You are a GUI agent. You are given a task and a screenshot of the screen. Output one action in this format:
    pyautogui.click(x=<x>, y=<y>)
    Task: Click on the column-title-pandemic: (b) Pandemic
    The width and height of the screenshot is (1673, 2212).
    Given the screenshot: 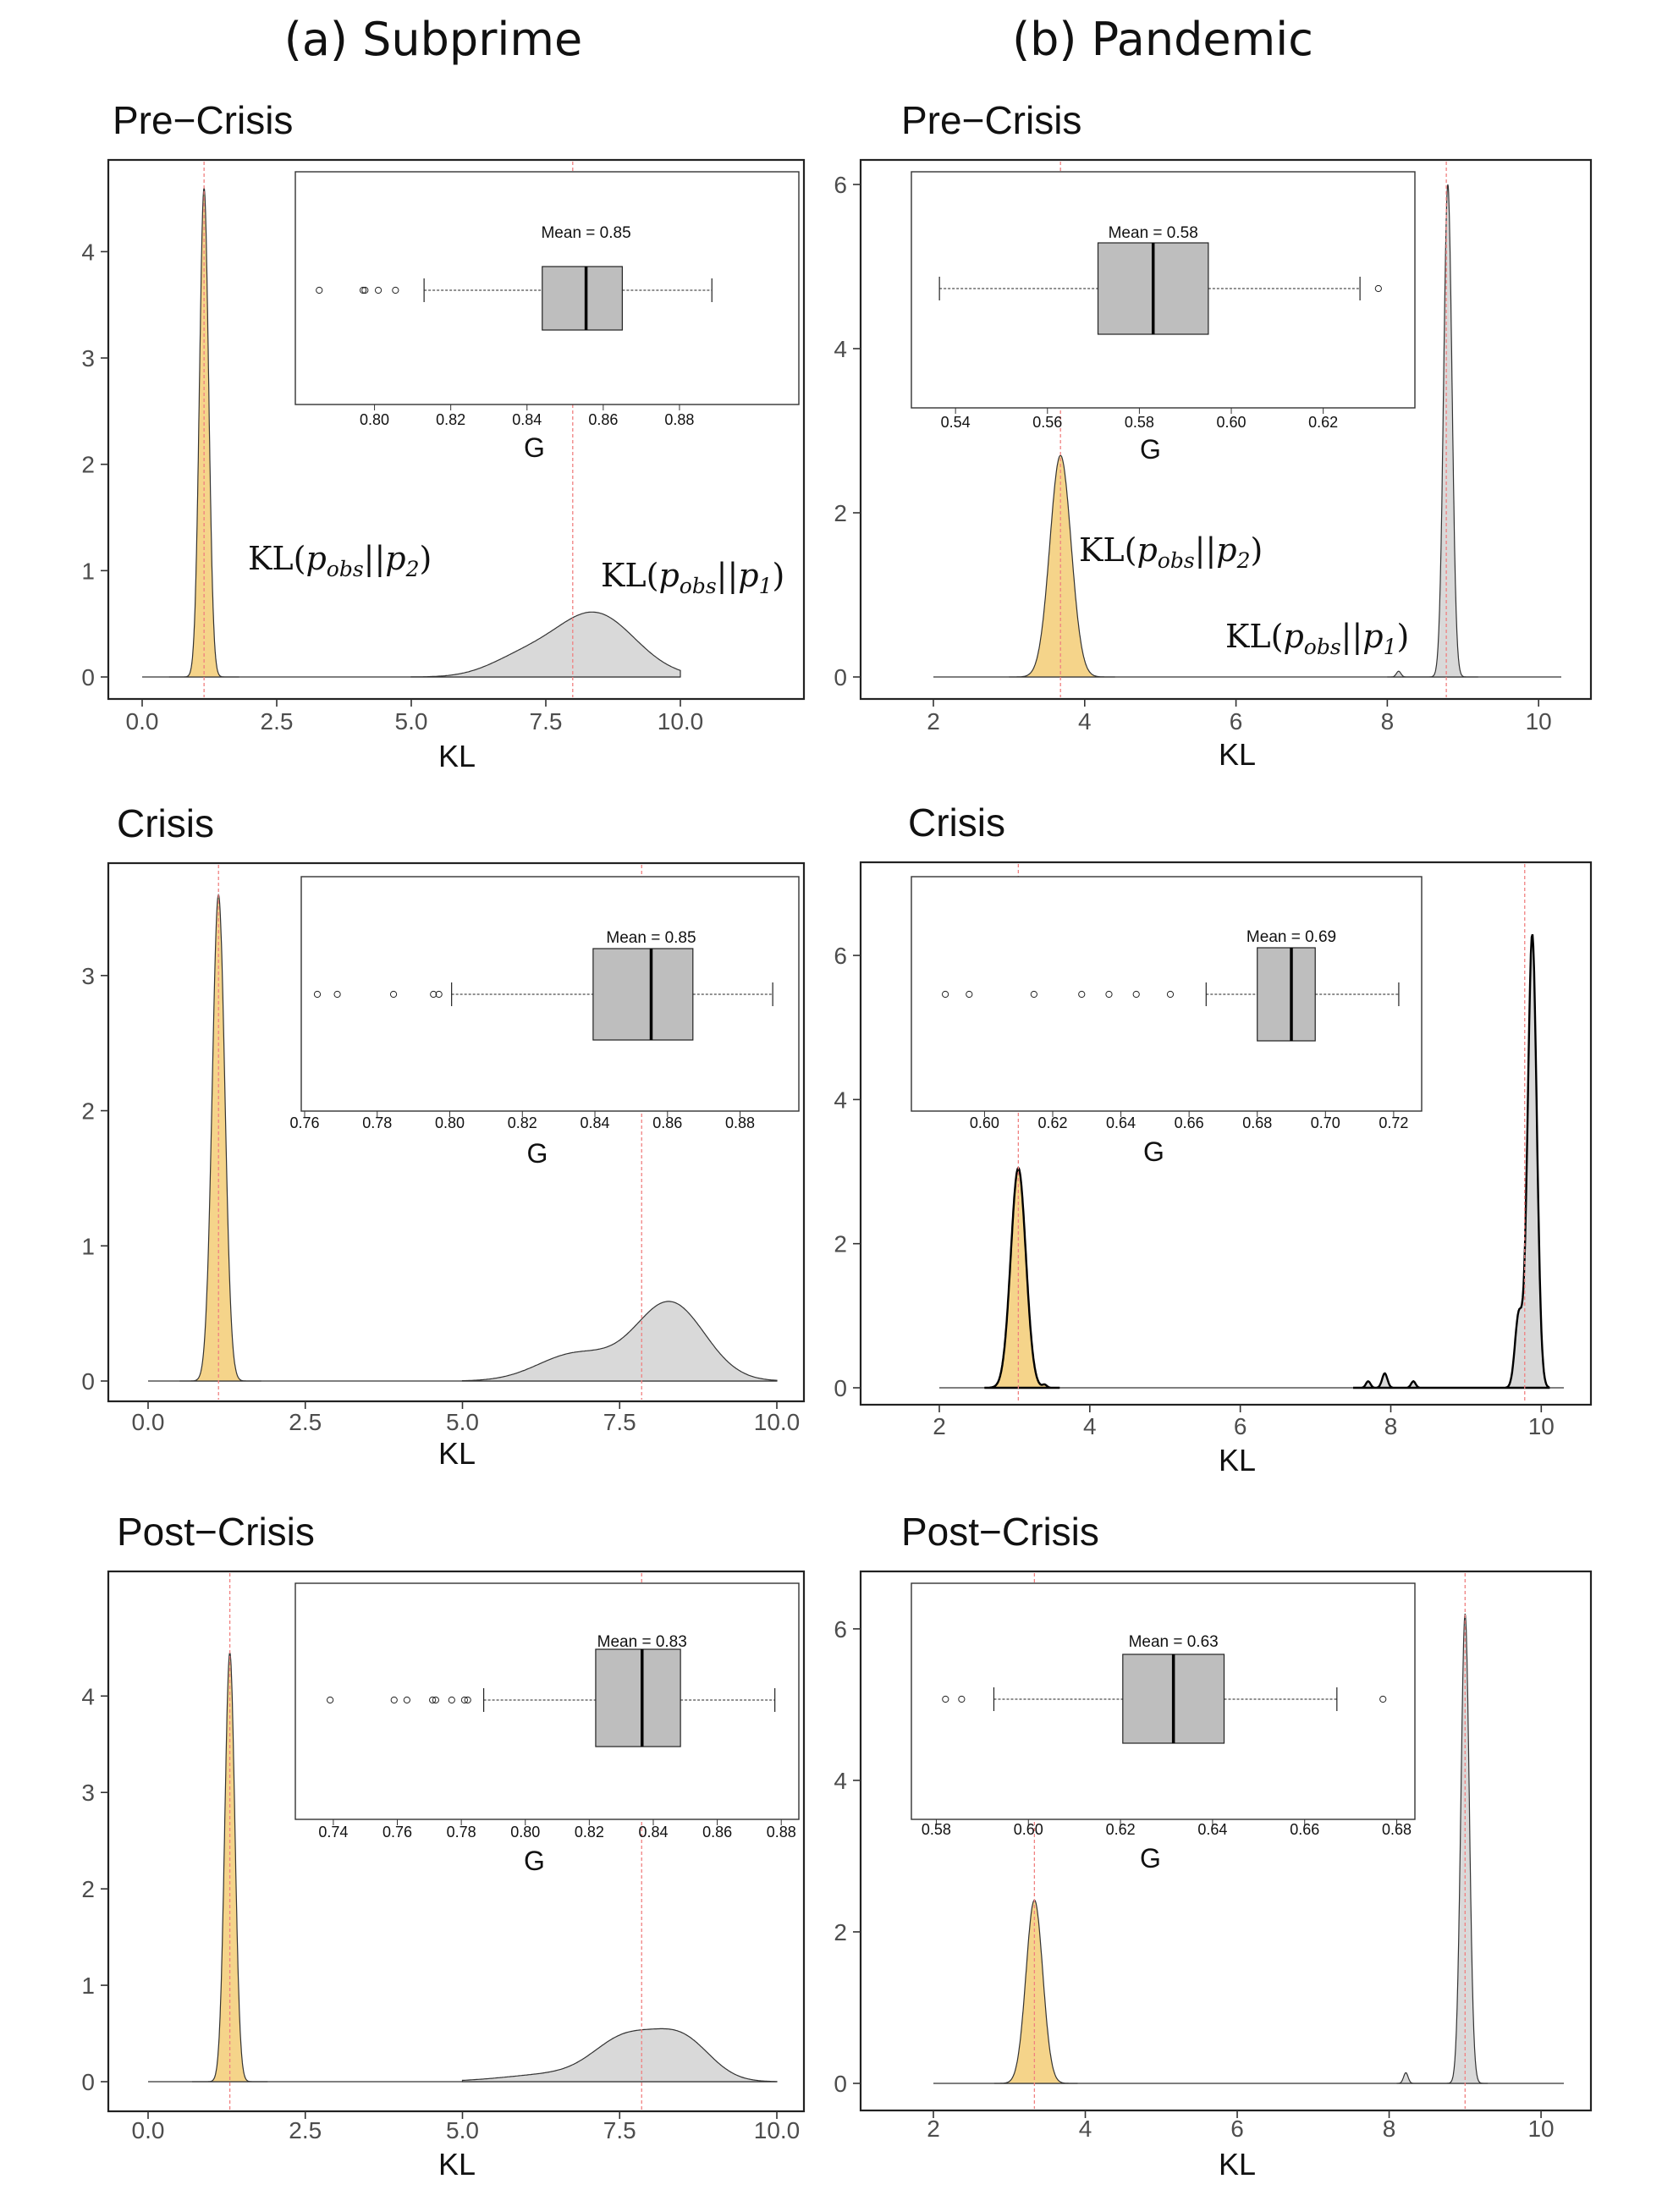 What is the action you would take?
    pyautogui.click(x=1162, y=39)
    